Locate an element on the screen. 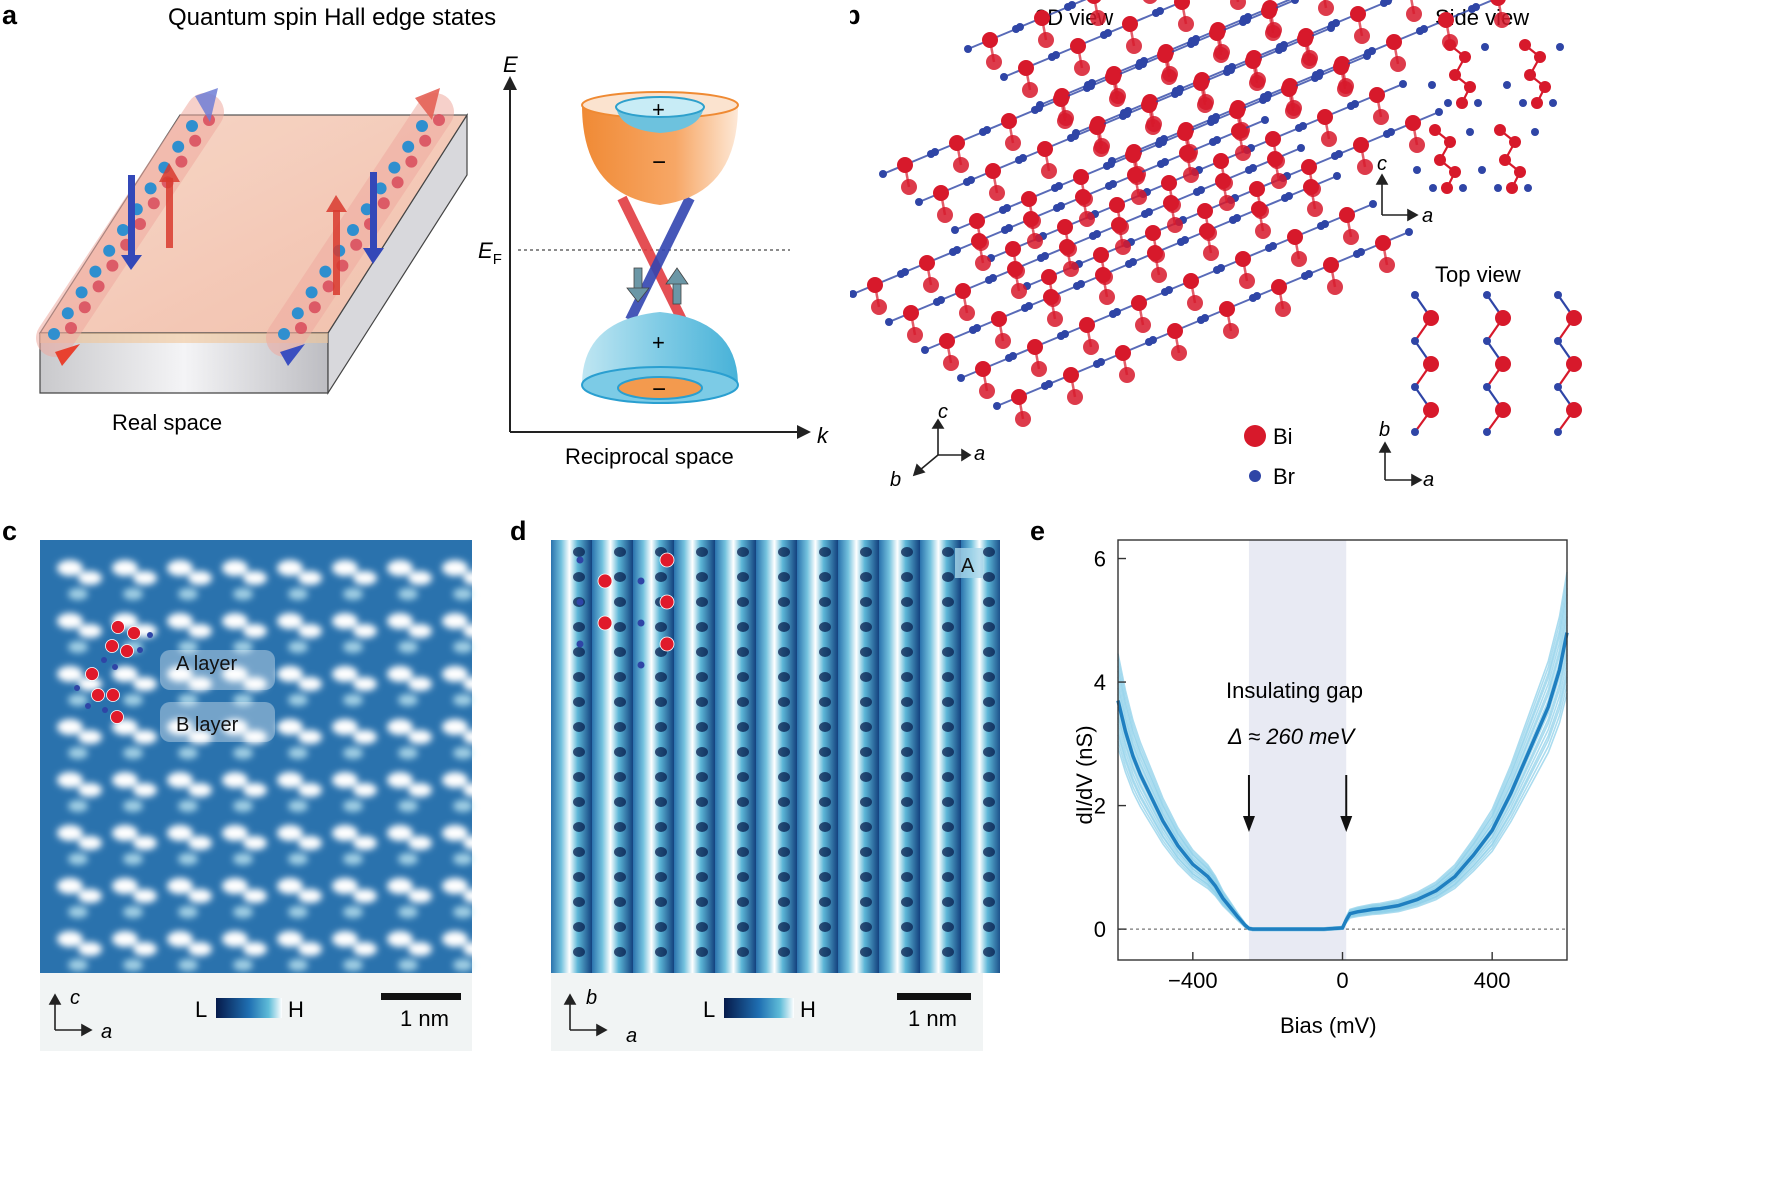  mean-curve is located at coordinates (1342, 781).